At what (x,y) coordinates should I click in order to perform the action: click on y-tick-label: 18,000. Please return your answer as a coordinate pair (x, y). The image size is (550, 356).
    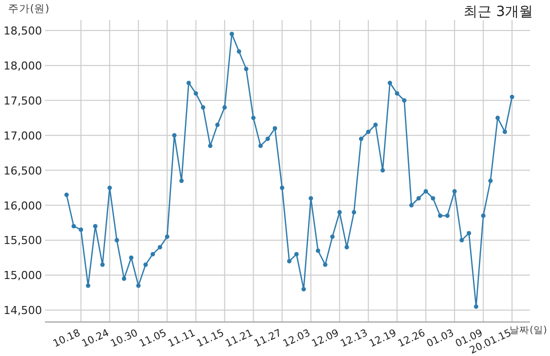
    Looking at the image, I should click on (23, 65).